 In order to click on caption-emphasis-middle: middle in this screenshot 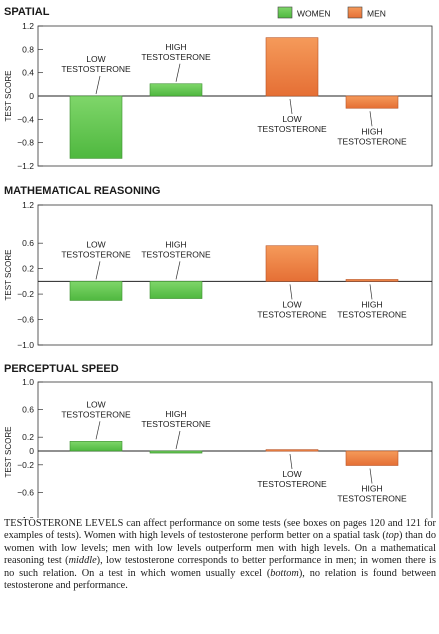, I will do `click(82, 561)`.